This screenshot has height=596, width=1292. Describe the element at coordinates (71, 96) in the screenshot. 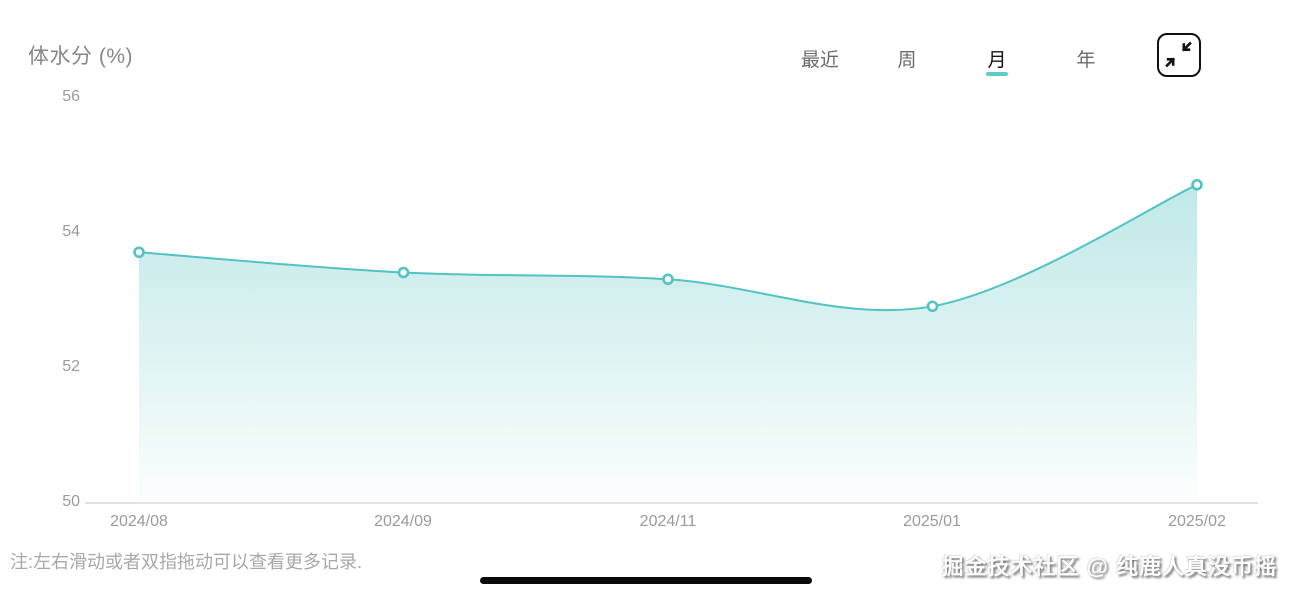

I see `y-tick-56: 56` at that location.